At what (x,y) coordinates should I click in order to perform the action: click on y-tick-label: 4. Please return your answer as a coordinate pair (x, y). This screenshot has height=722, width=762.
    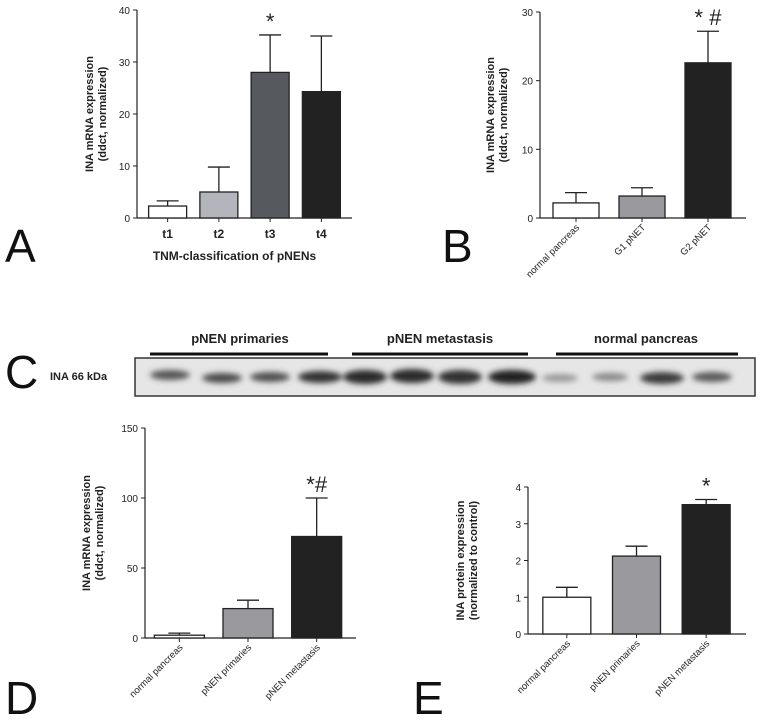
    Looking at the image, I should click on (518, 488).